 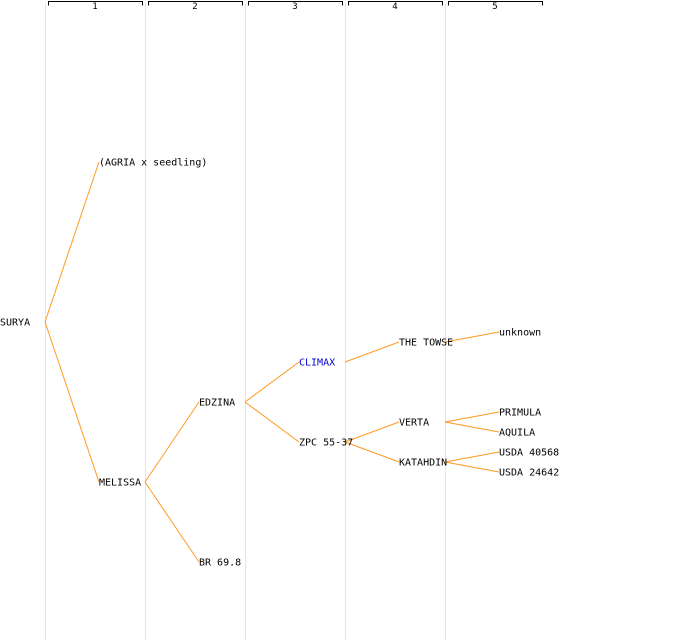 What do you see at coordinates (494, 7) in the screenshot?
I see `generation-number-5: 5` at bounding box center [494, 7].